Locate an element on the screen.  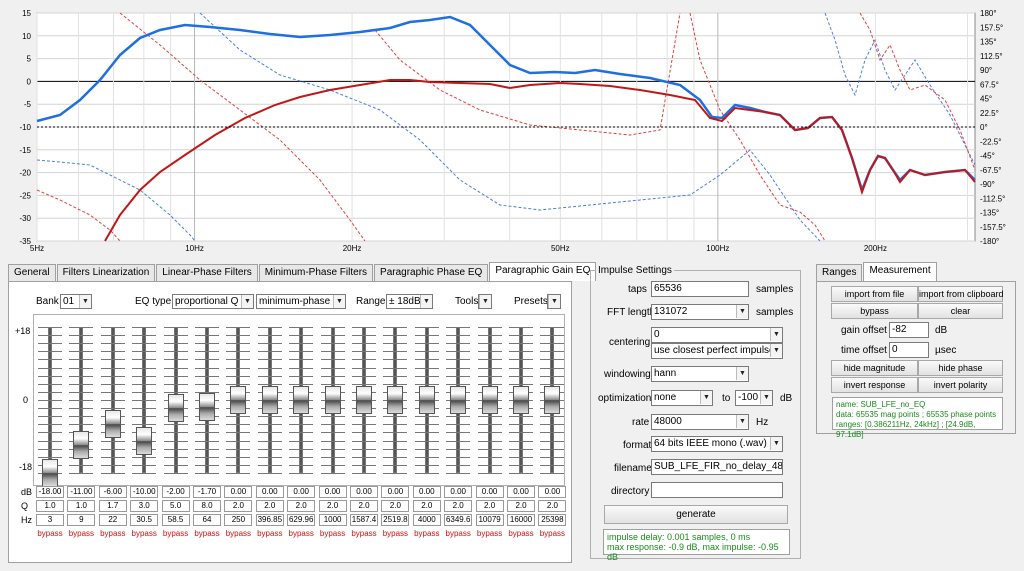
band-frequency-field: 629.96 is located at coordinates (301, 520).